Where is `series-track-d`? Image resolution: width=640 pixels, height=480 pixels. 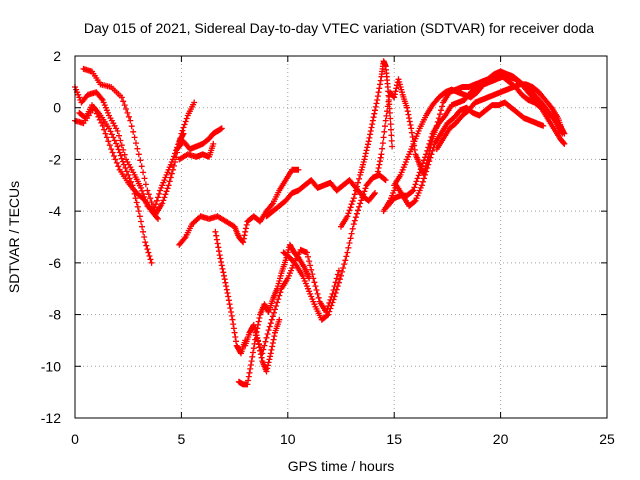
series-track-d is located at coordinates (116, 163).